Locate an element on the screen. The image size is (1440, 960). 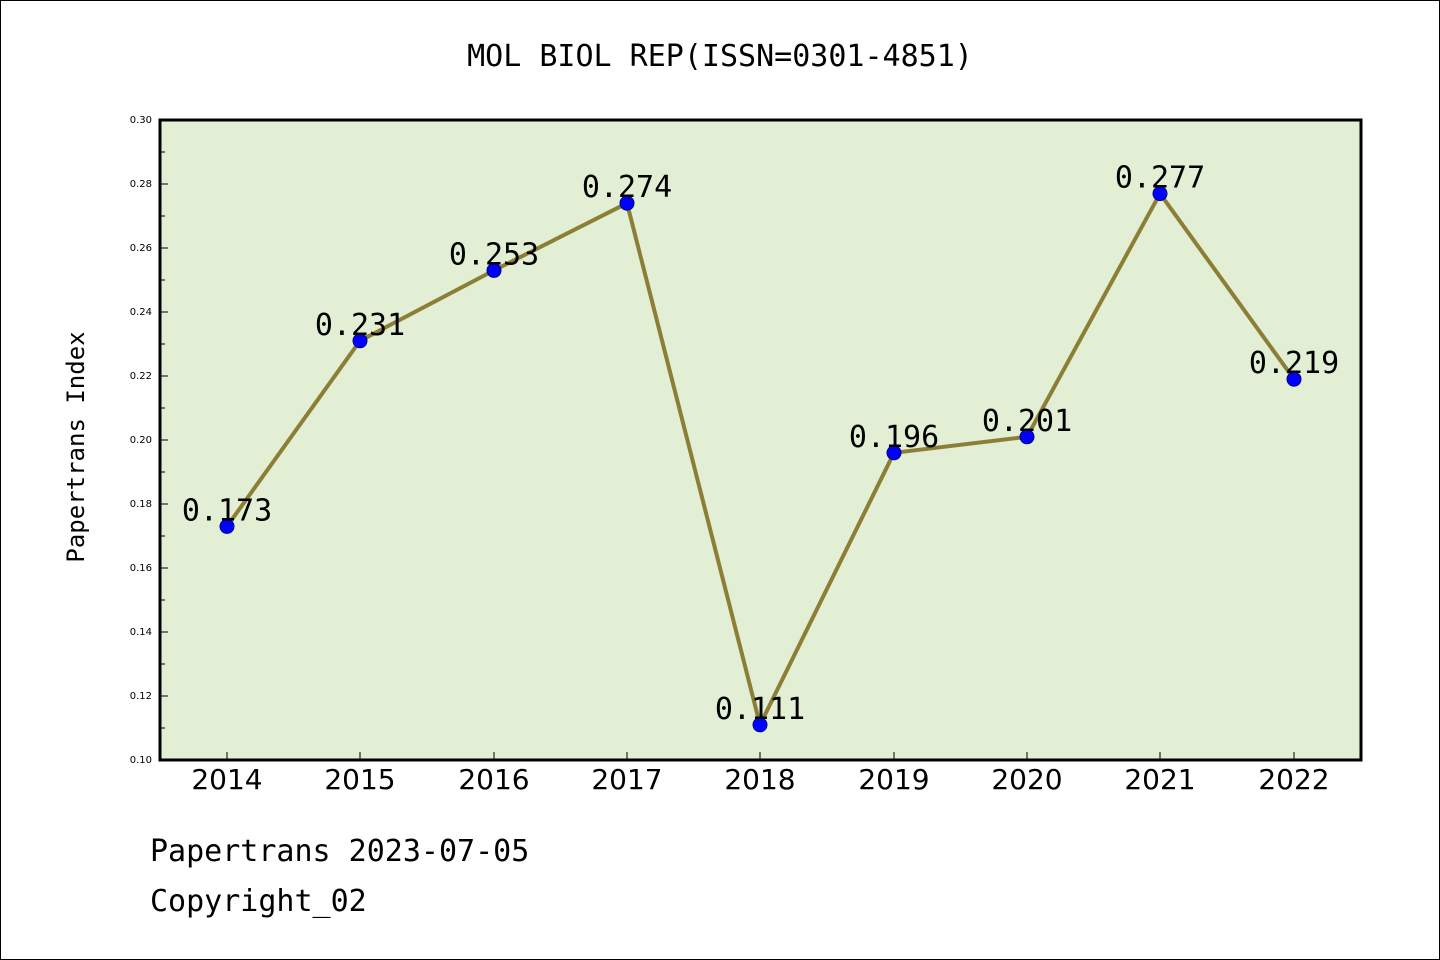
data-label-2018: 0.111 is located at coordinates (760, 709).